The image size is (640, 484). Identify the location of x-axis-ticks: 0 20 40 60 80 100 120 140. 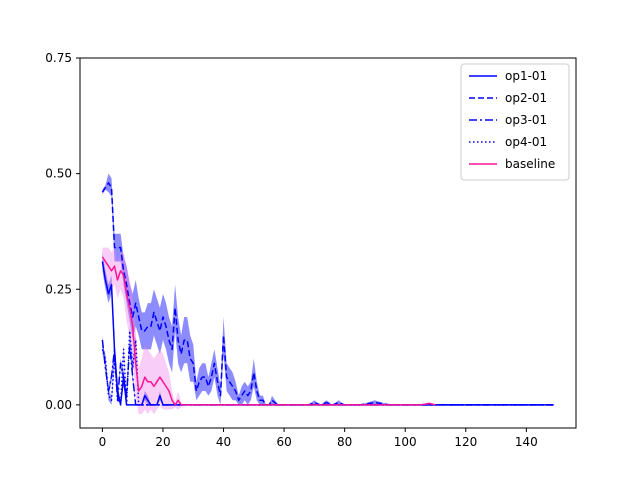
(318, 438).